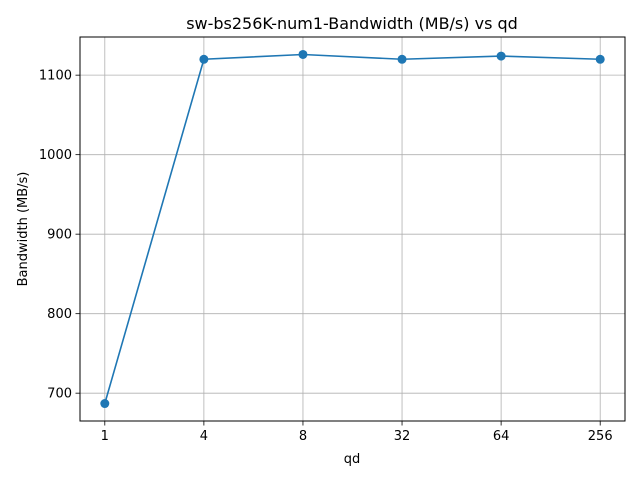 The image size is (640, 484). What do you see at coordinates (352, 23) in the screenshot?
I see `chart-title: sw-bs256K-num1-Bandwidth (MB/s) vs qd` at bounding box center [352, 23].